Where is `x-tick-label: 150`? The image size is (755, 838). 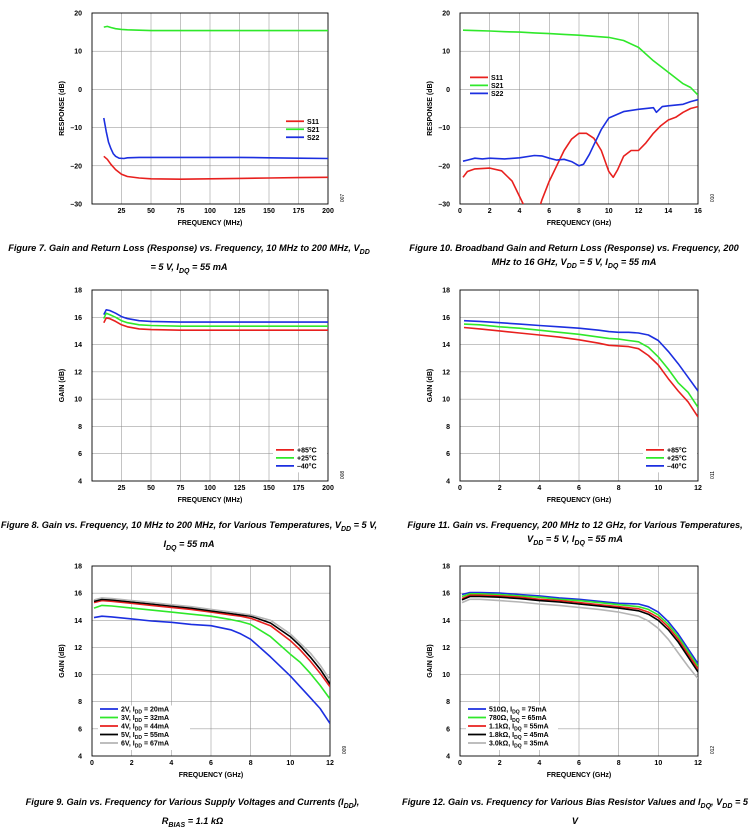 x-tick-label: 150 is located at coordinates (269, 211).